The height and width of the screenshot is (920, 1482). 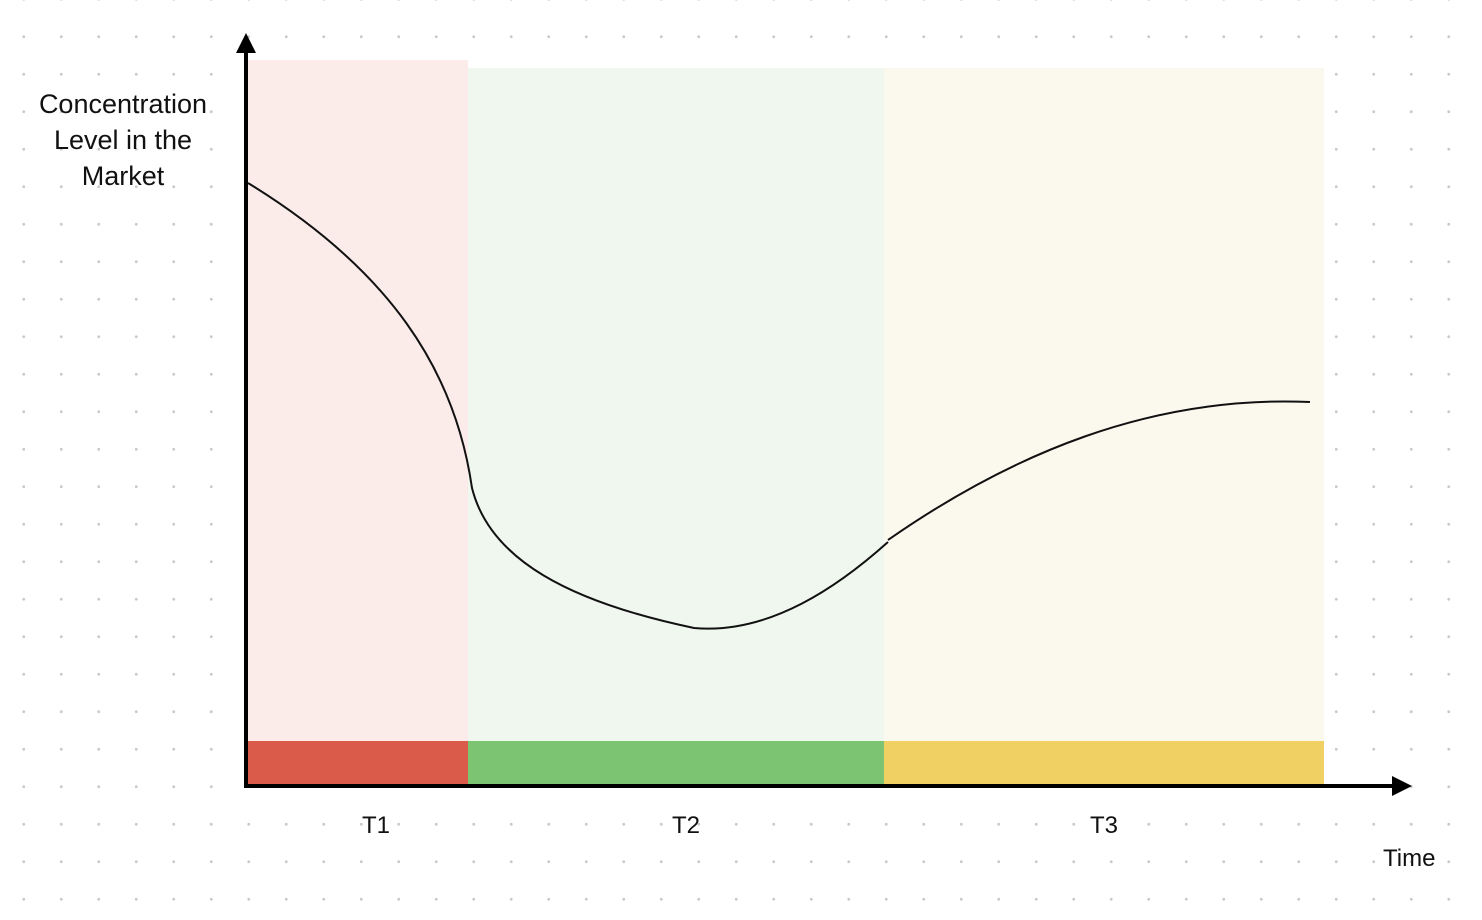 What do you see at coordinates (358, 401) in the screenshot?
I see `period-t1-shade` at bounding box center [358, 401].